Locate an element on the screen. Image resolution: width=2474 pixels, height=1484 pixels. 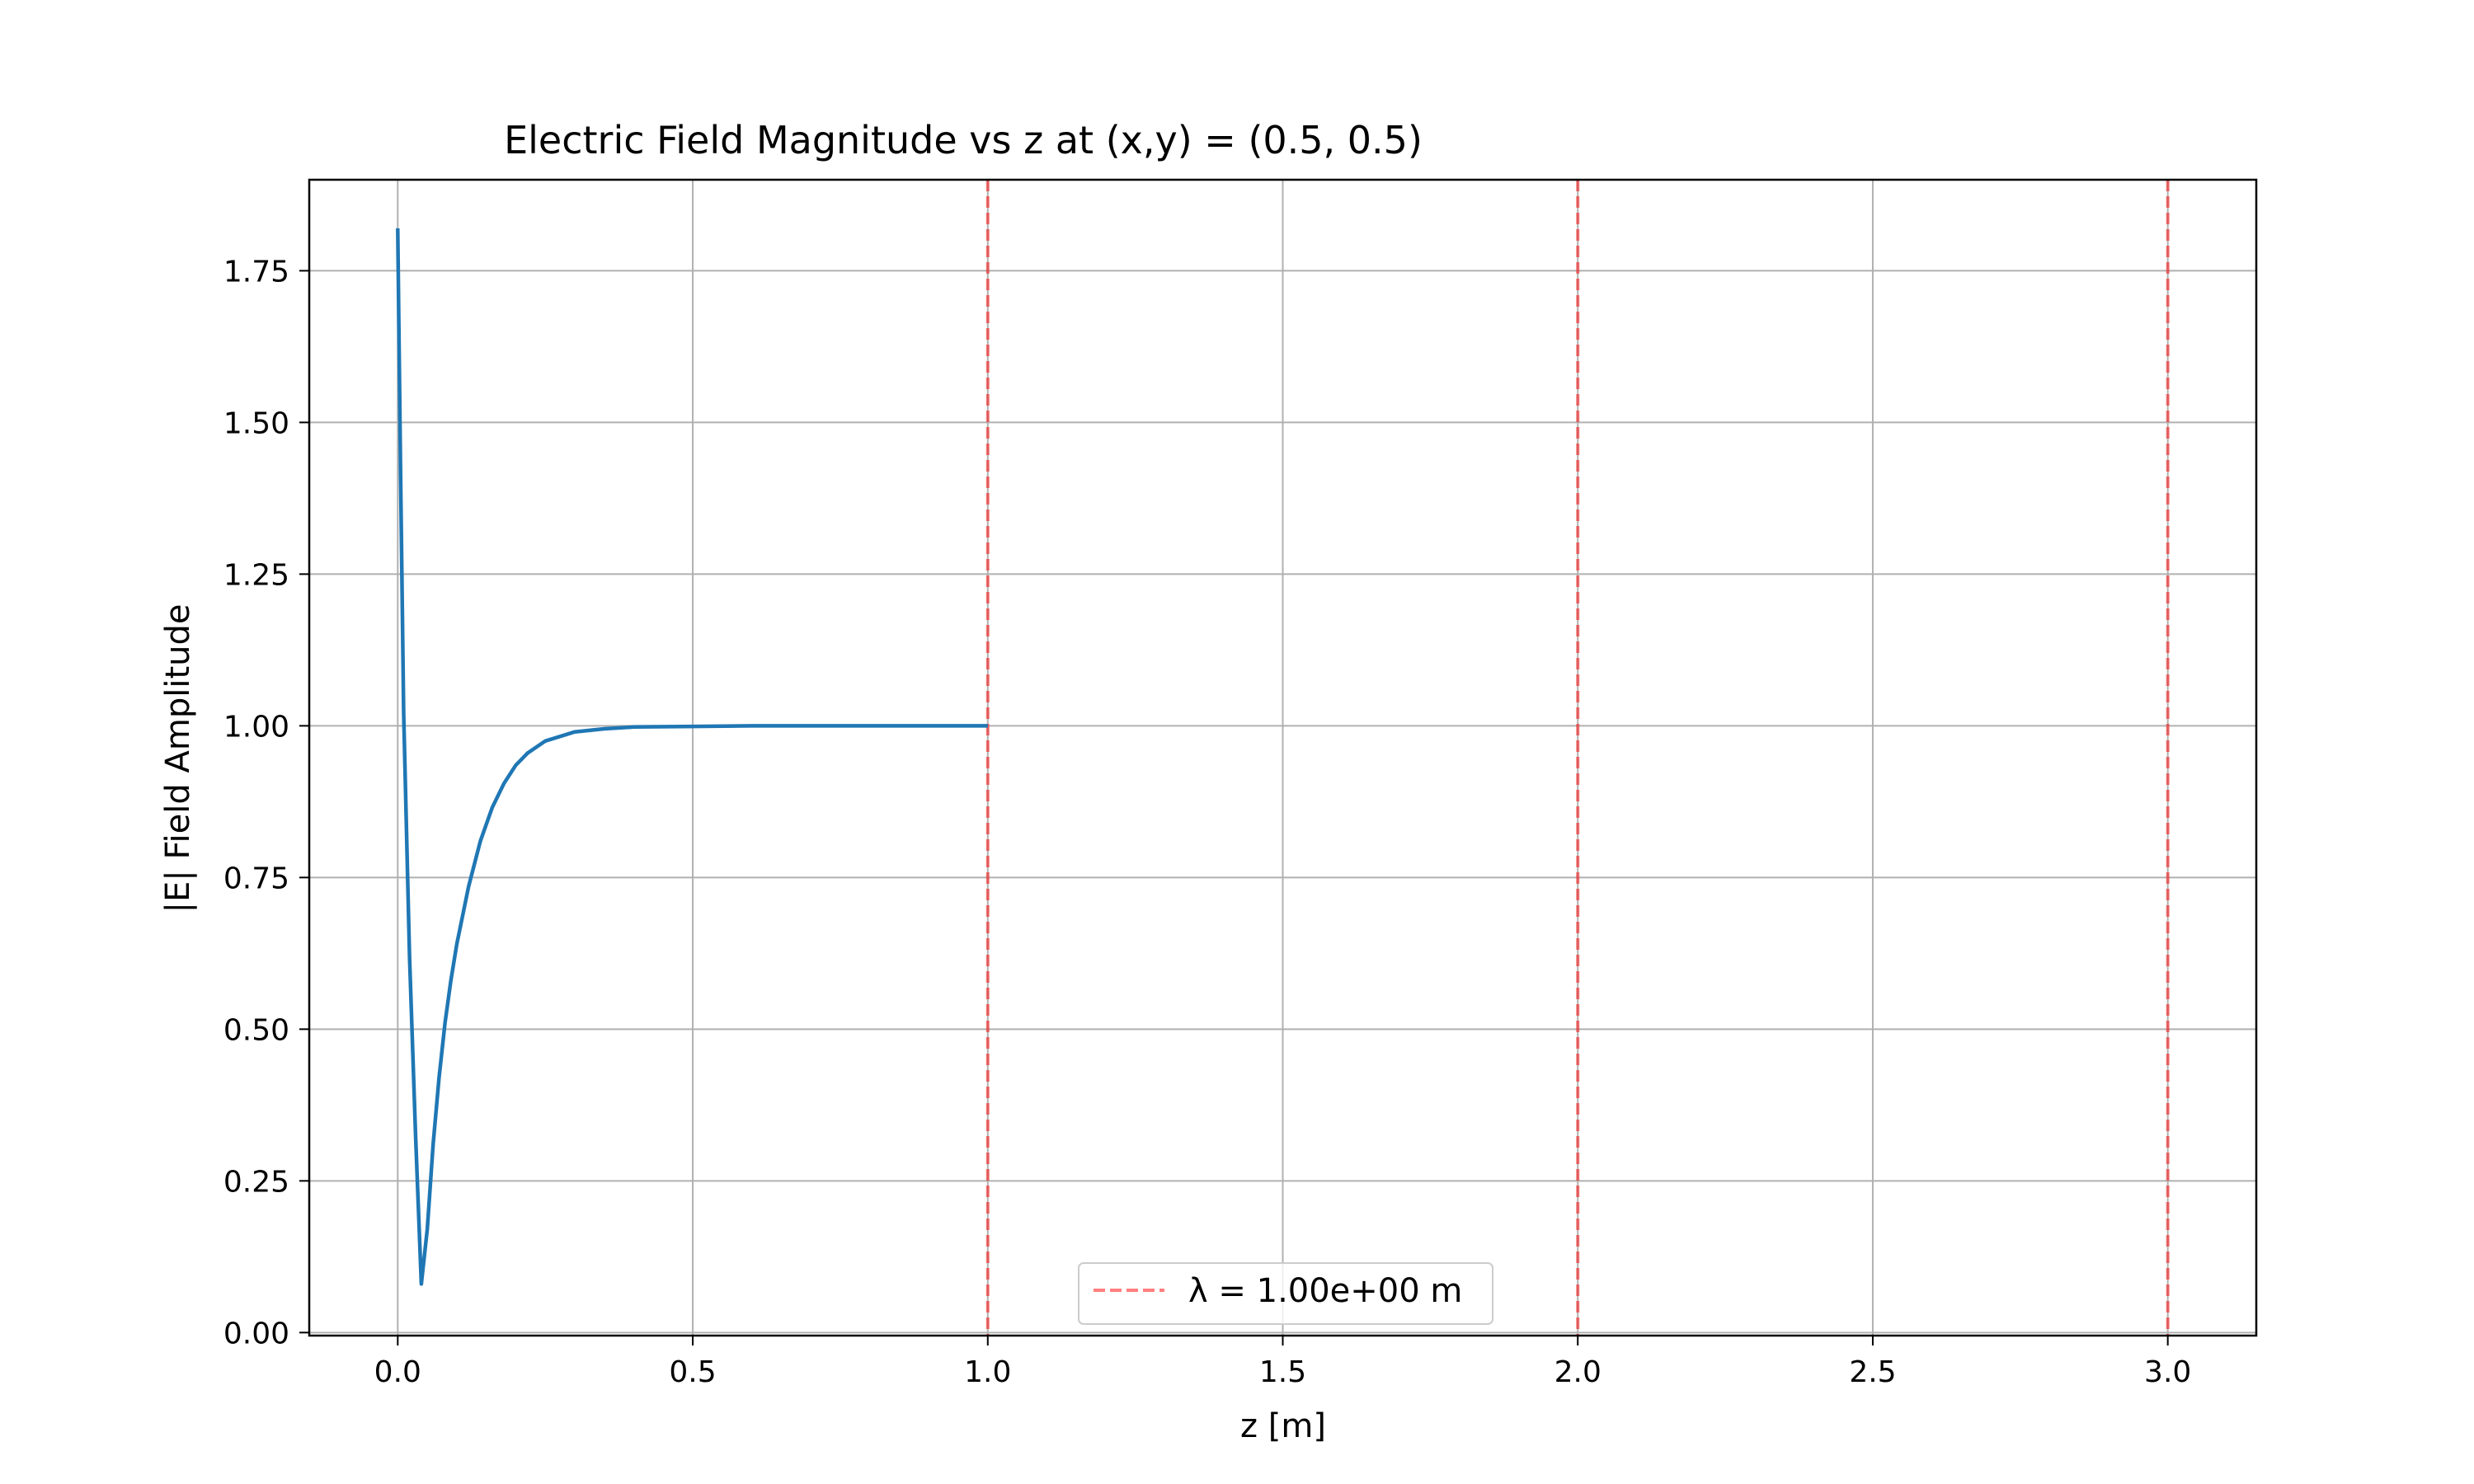
legend: λ = 1.00e+00 m is located at coordinates (1285, 1293).